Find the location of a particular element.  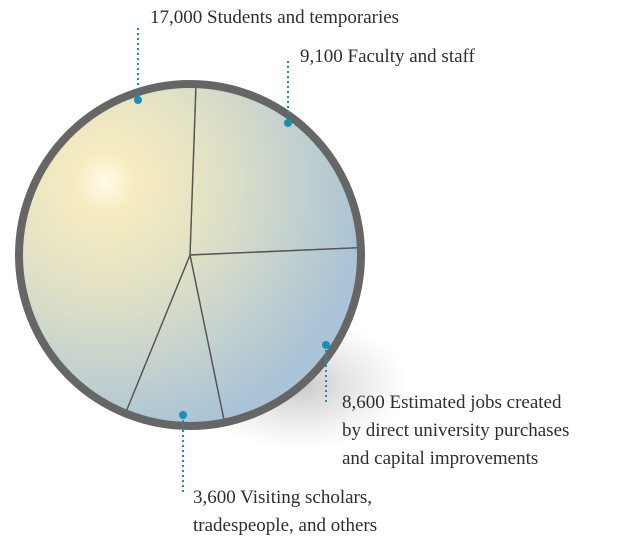

value-label: 8,600 is located at coordinates (363, 402).